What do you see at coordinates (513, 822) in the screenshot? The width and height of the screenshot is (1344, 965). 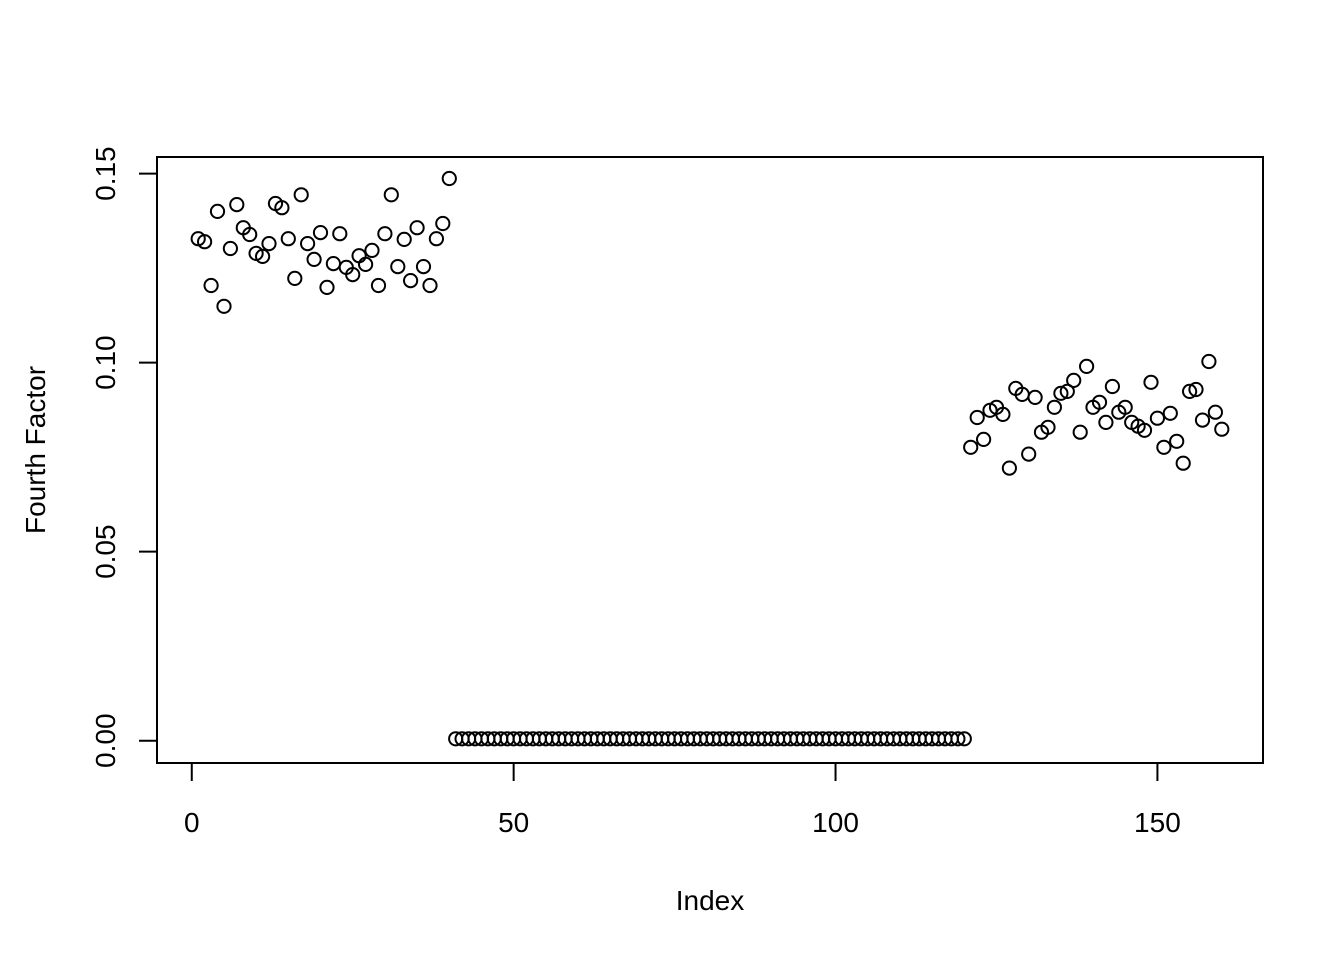 I see `x-tick-label: 50` at bounding box center [513, 822].